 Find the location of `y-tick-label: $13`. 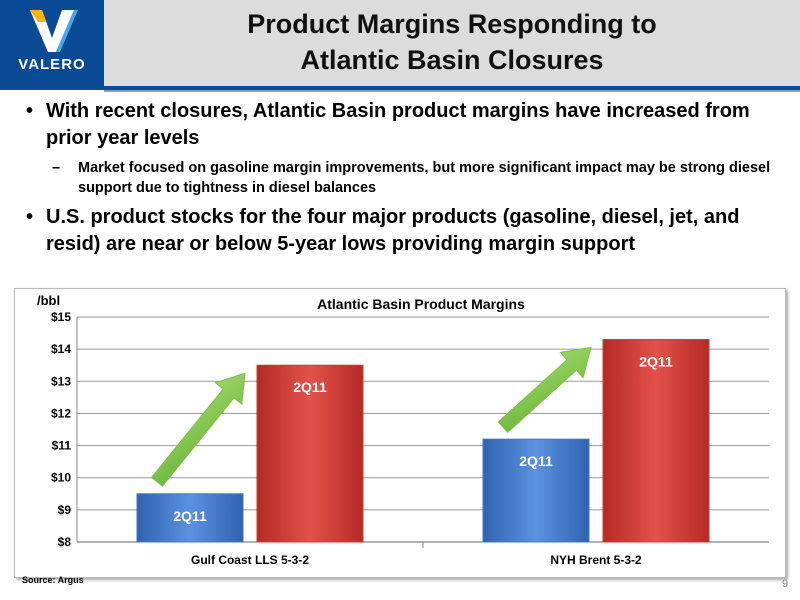

y-tick-label: $13 is located at coordinates (61, 381).